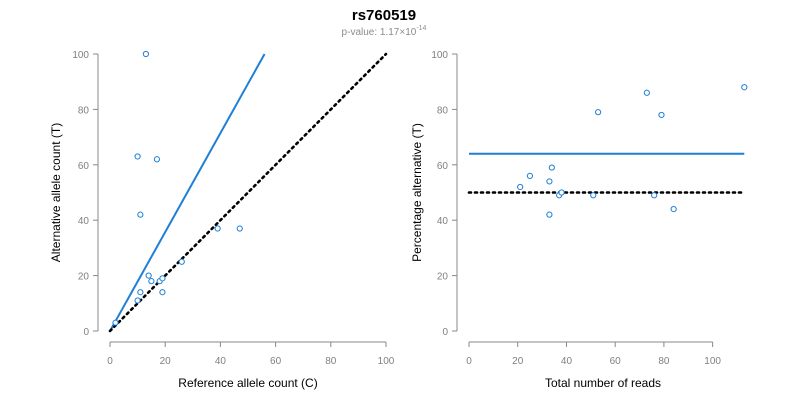  What do you see at coordinates (56, 192) in the screenshot?
I see `y-axis-title: Alternative allele count (T)` at bounding box center [56, 192].